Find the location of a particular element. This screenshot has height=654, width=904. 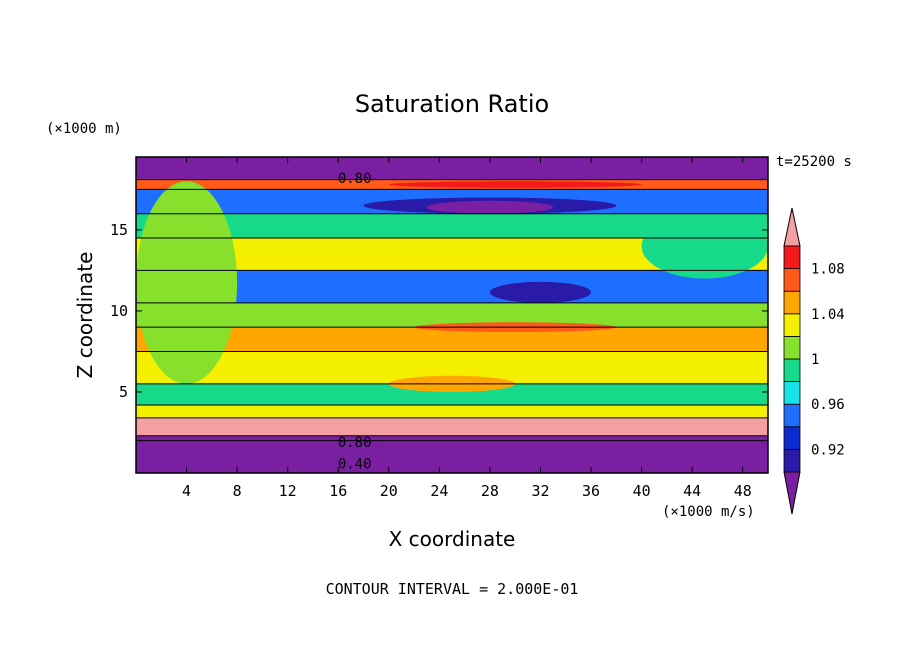

contour-labels: 0.80 0.80 0.40 is located at coordinates (355, 321).